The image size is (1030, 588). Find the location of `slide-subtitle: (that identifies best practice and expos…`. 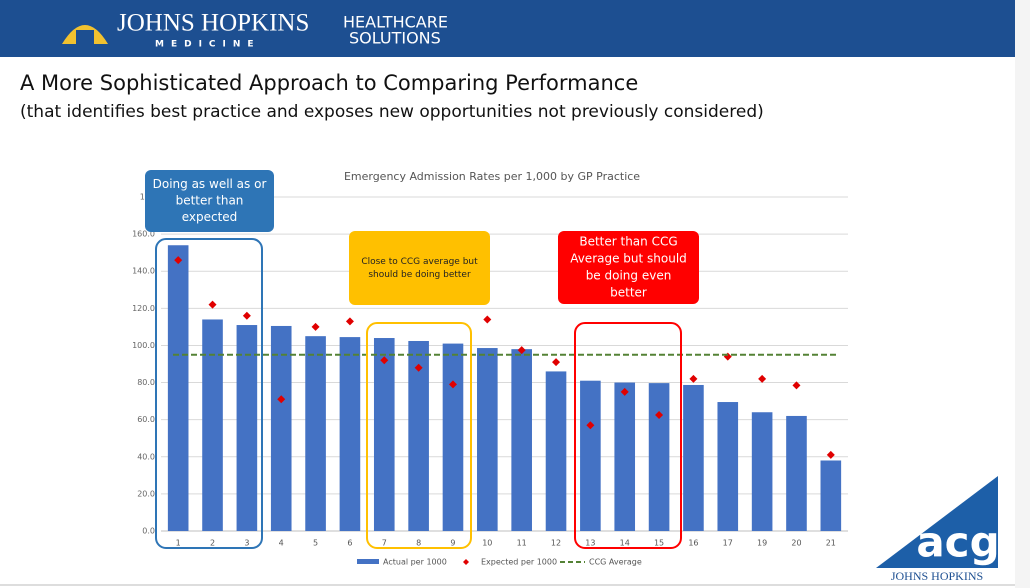

slide-subtitle: (that identifies best practice and expos… is located at coordinates (392, 112).